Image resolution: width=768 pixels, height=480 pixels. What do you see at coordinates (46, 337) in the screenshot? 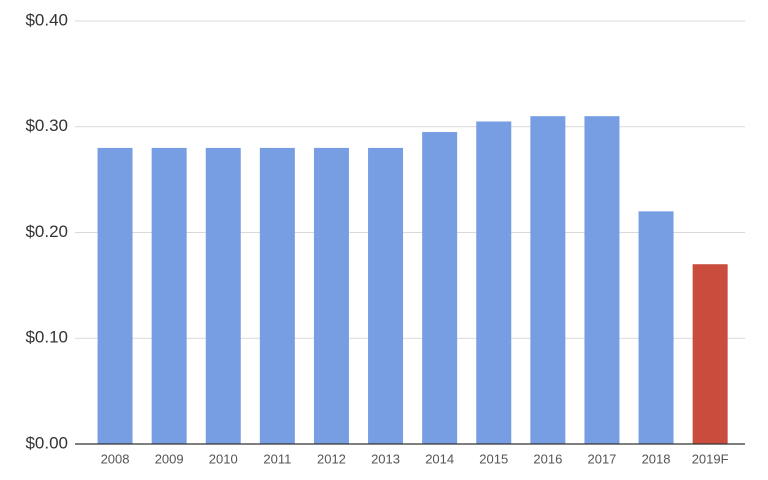
I see `y-tick-label: $0.10` at bounding box center [46, 337].